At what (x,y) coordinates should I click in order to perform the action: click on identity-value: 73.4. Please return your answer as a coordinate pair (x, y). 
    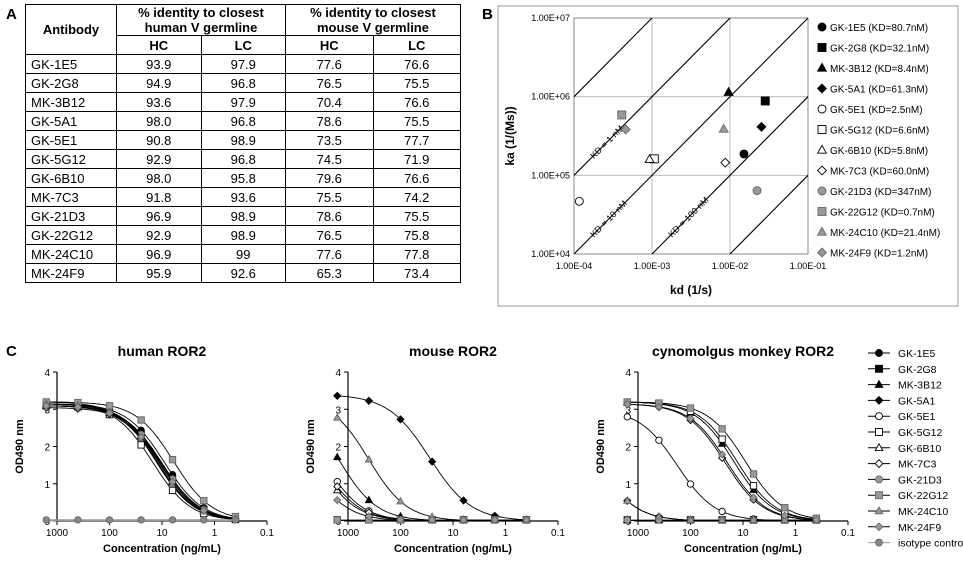
    Looking at the image, I should click on (416, 273).